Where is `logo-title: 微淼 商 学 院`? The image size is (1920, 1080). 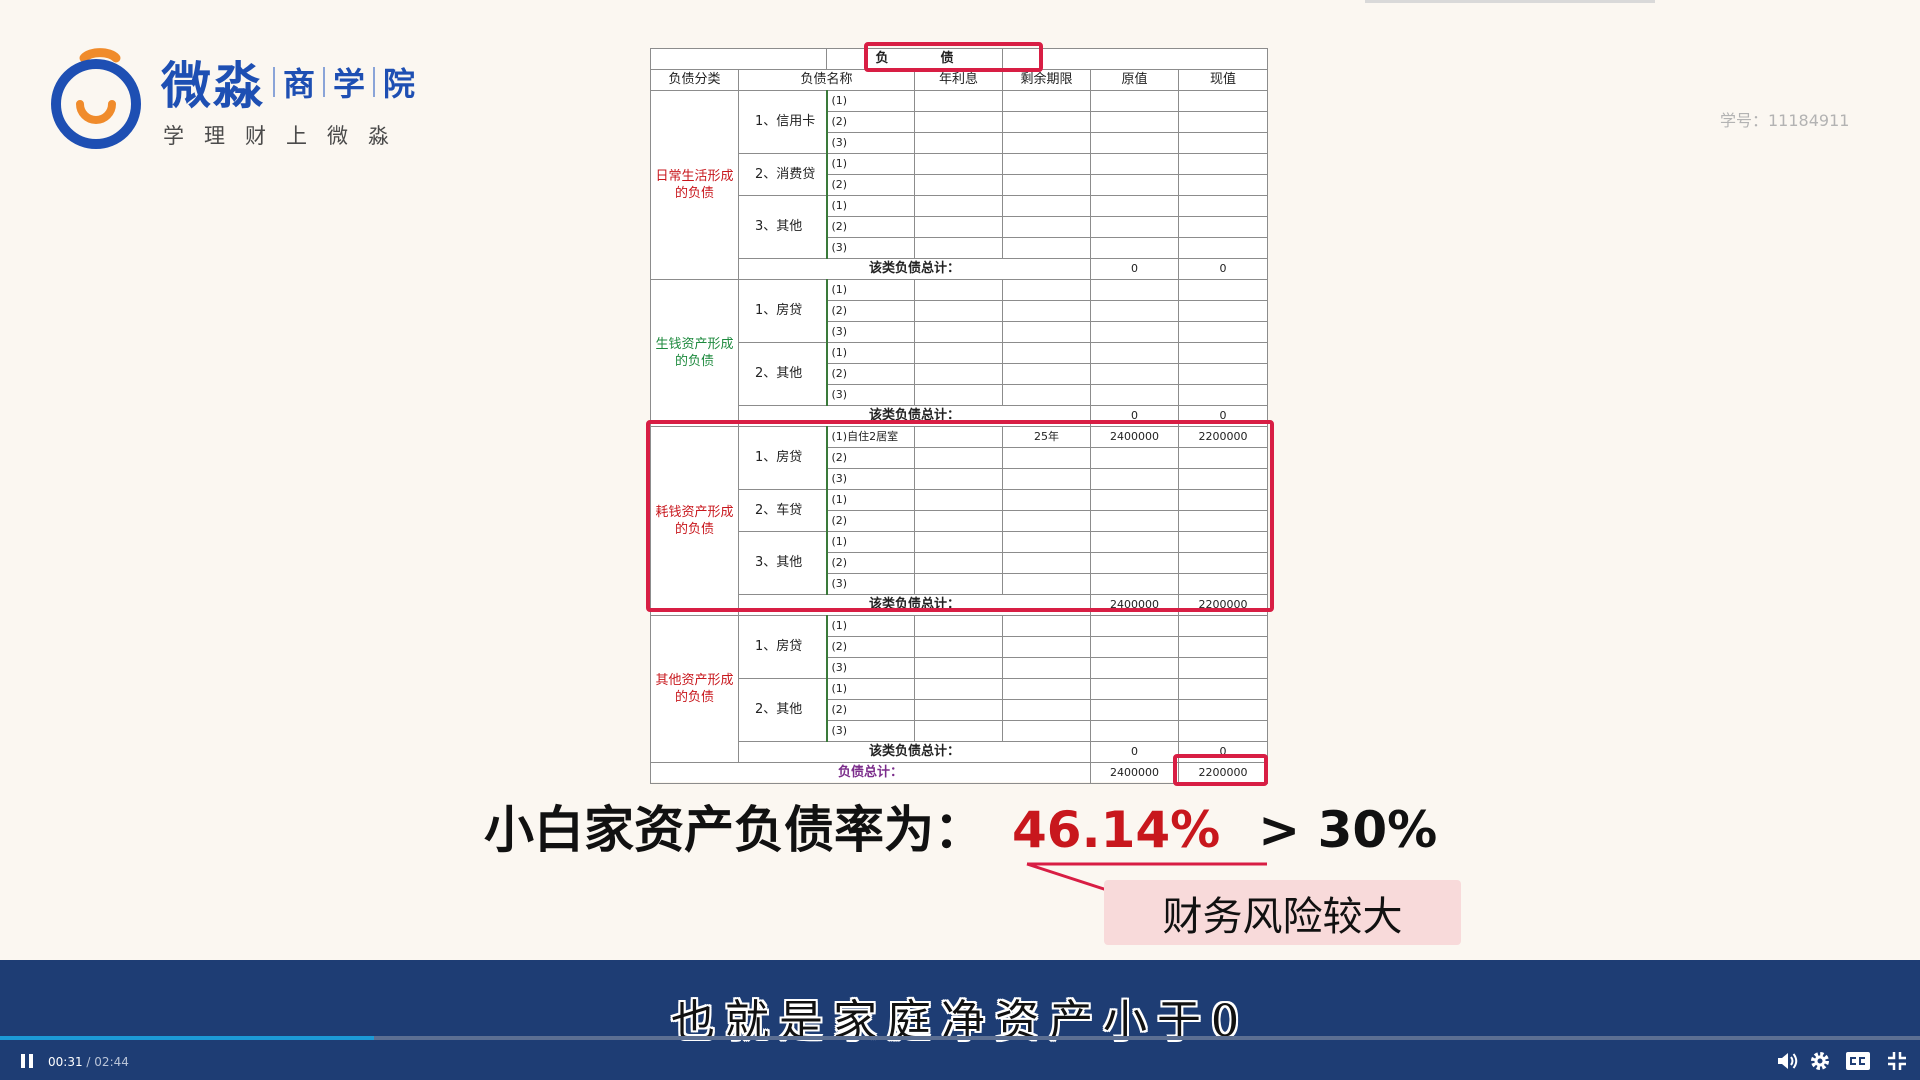
logo-title: 微淼 商 学 院 is located at coordinates (288, 84).